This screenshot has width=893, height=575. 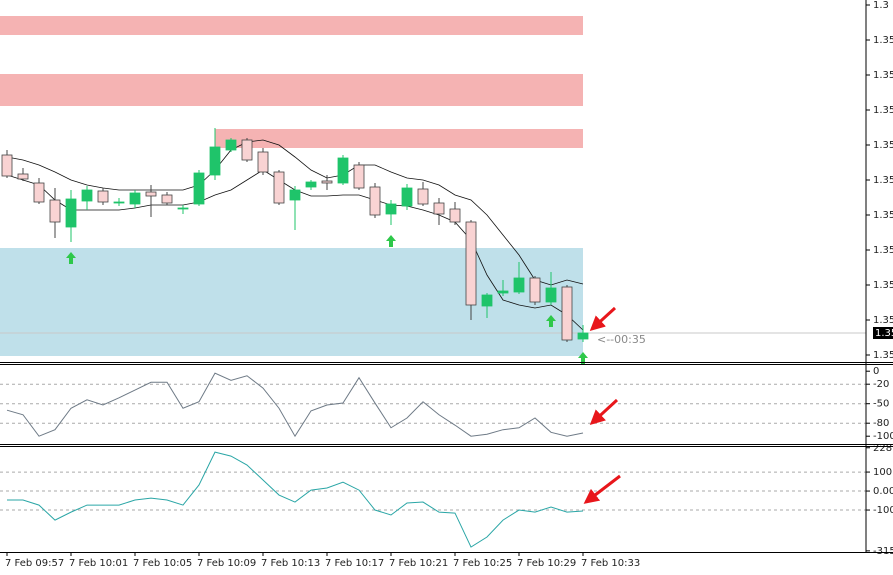 I want to click on y-tick-label: 1.3, so click(x=881, y=5).